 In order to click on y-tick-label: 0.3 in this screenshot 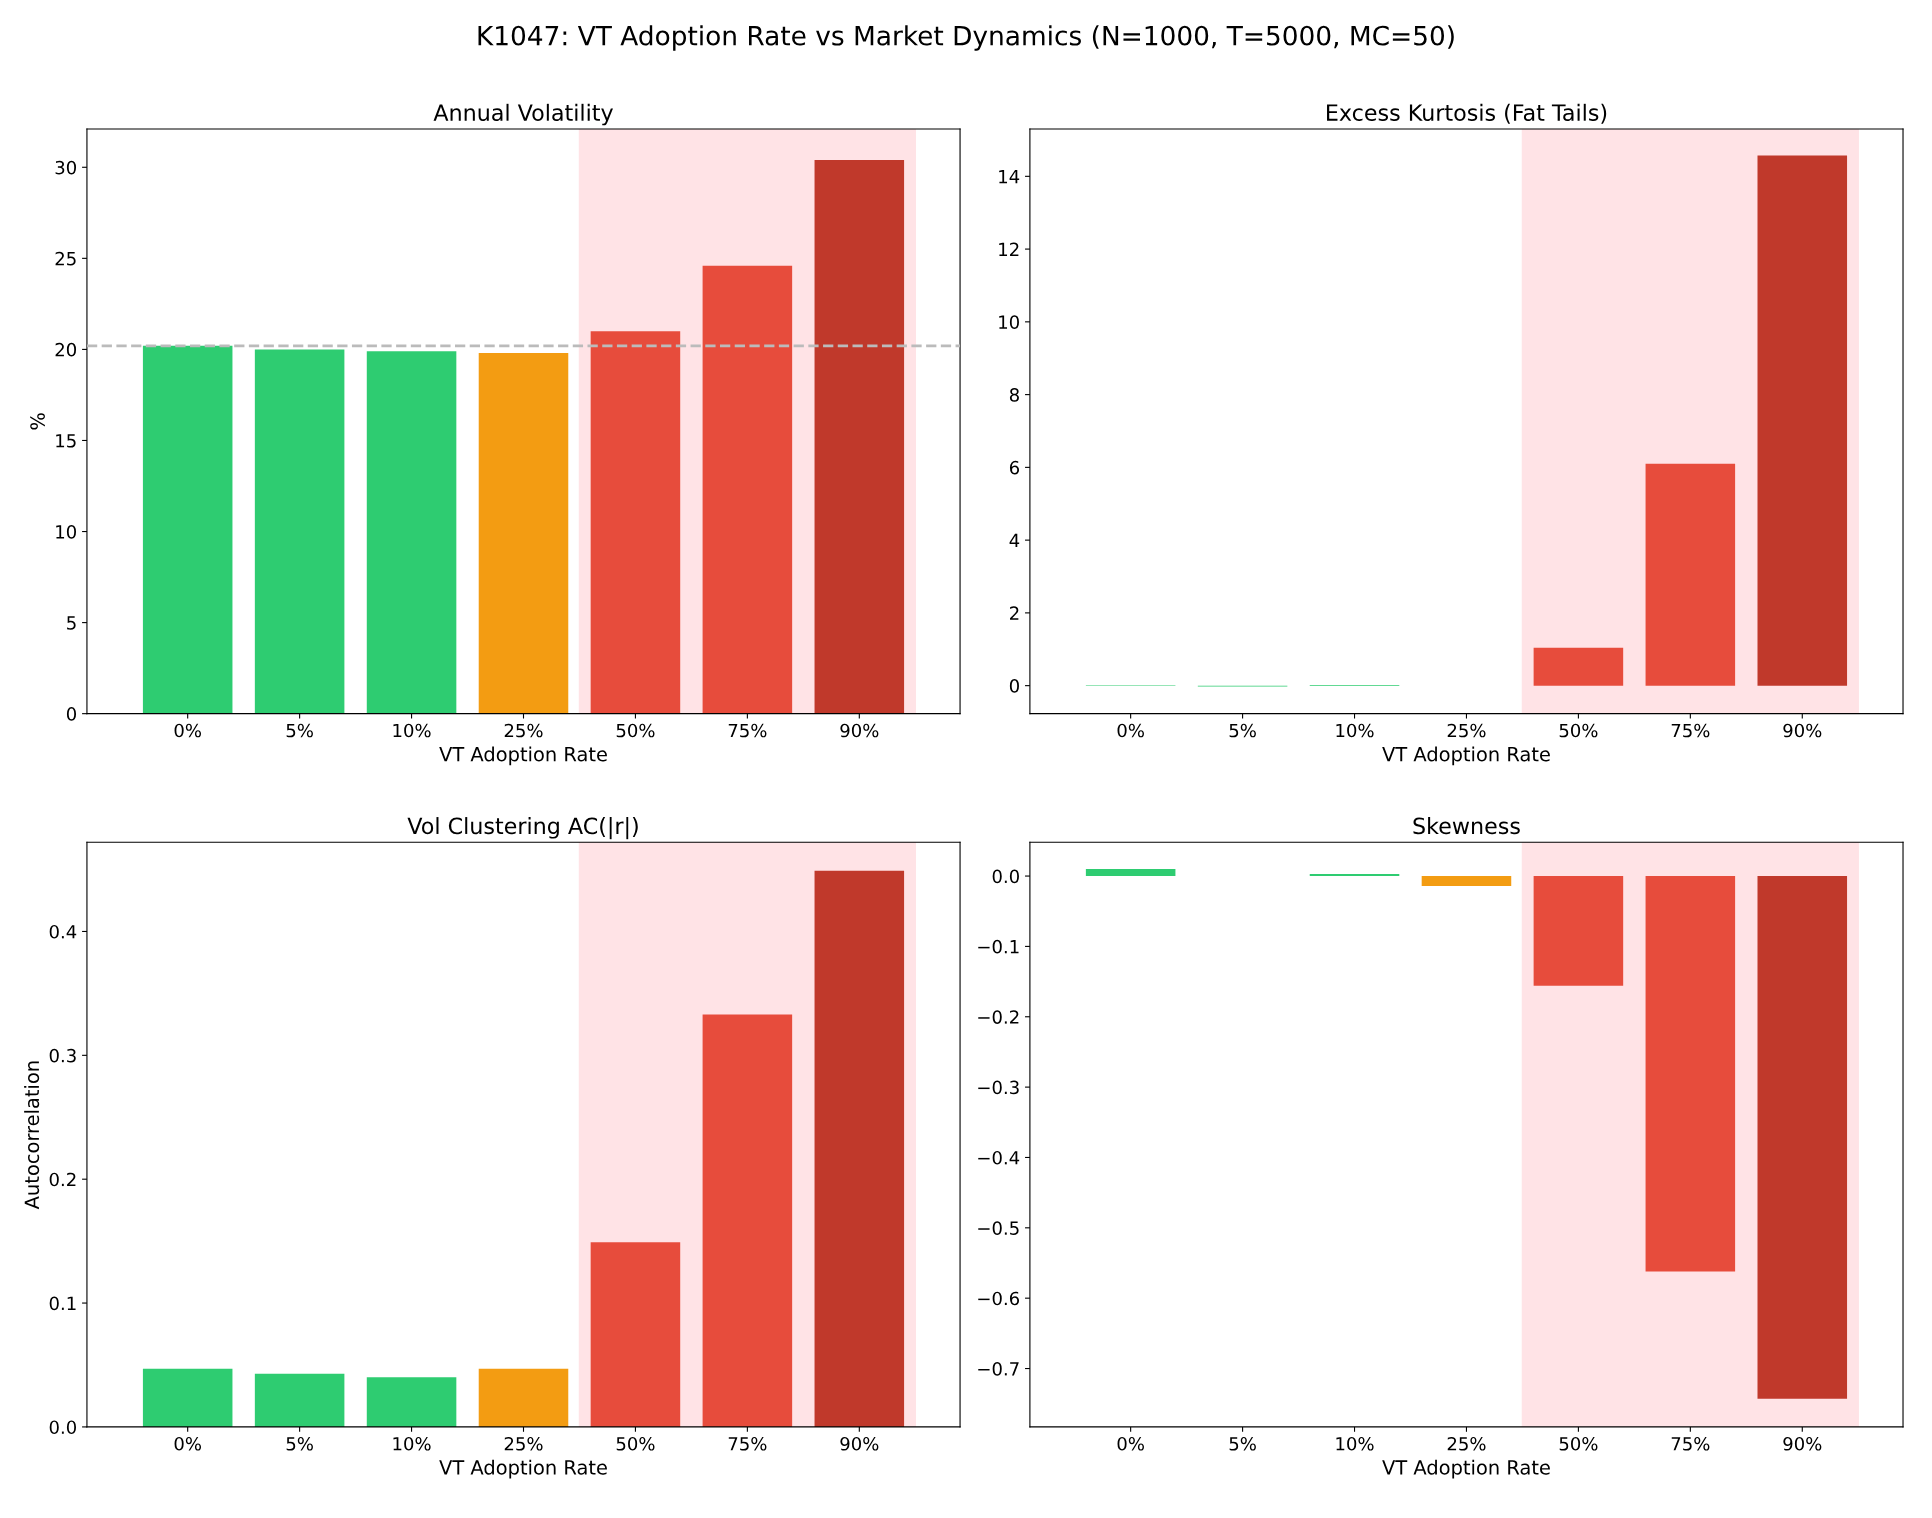, I will do `click(62, 1055)`.